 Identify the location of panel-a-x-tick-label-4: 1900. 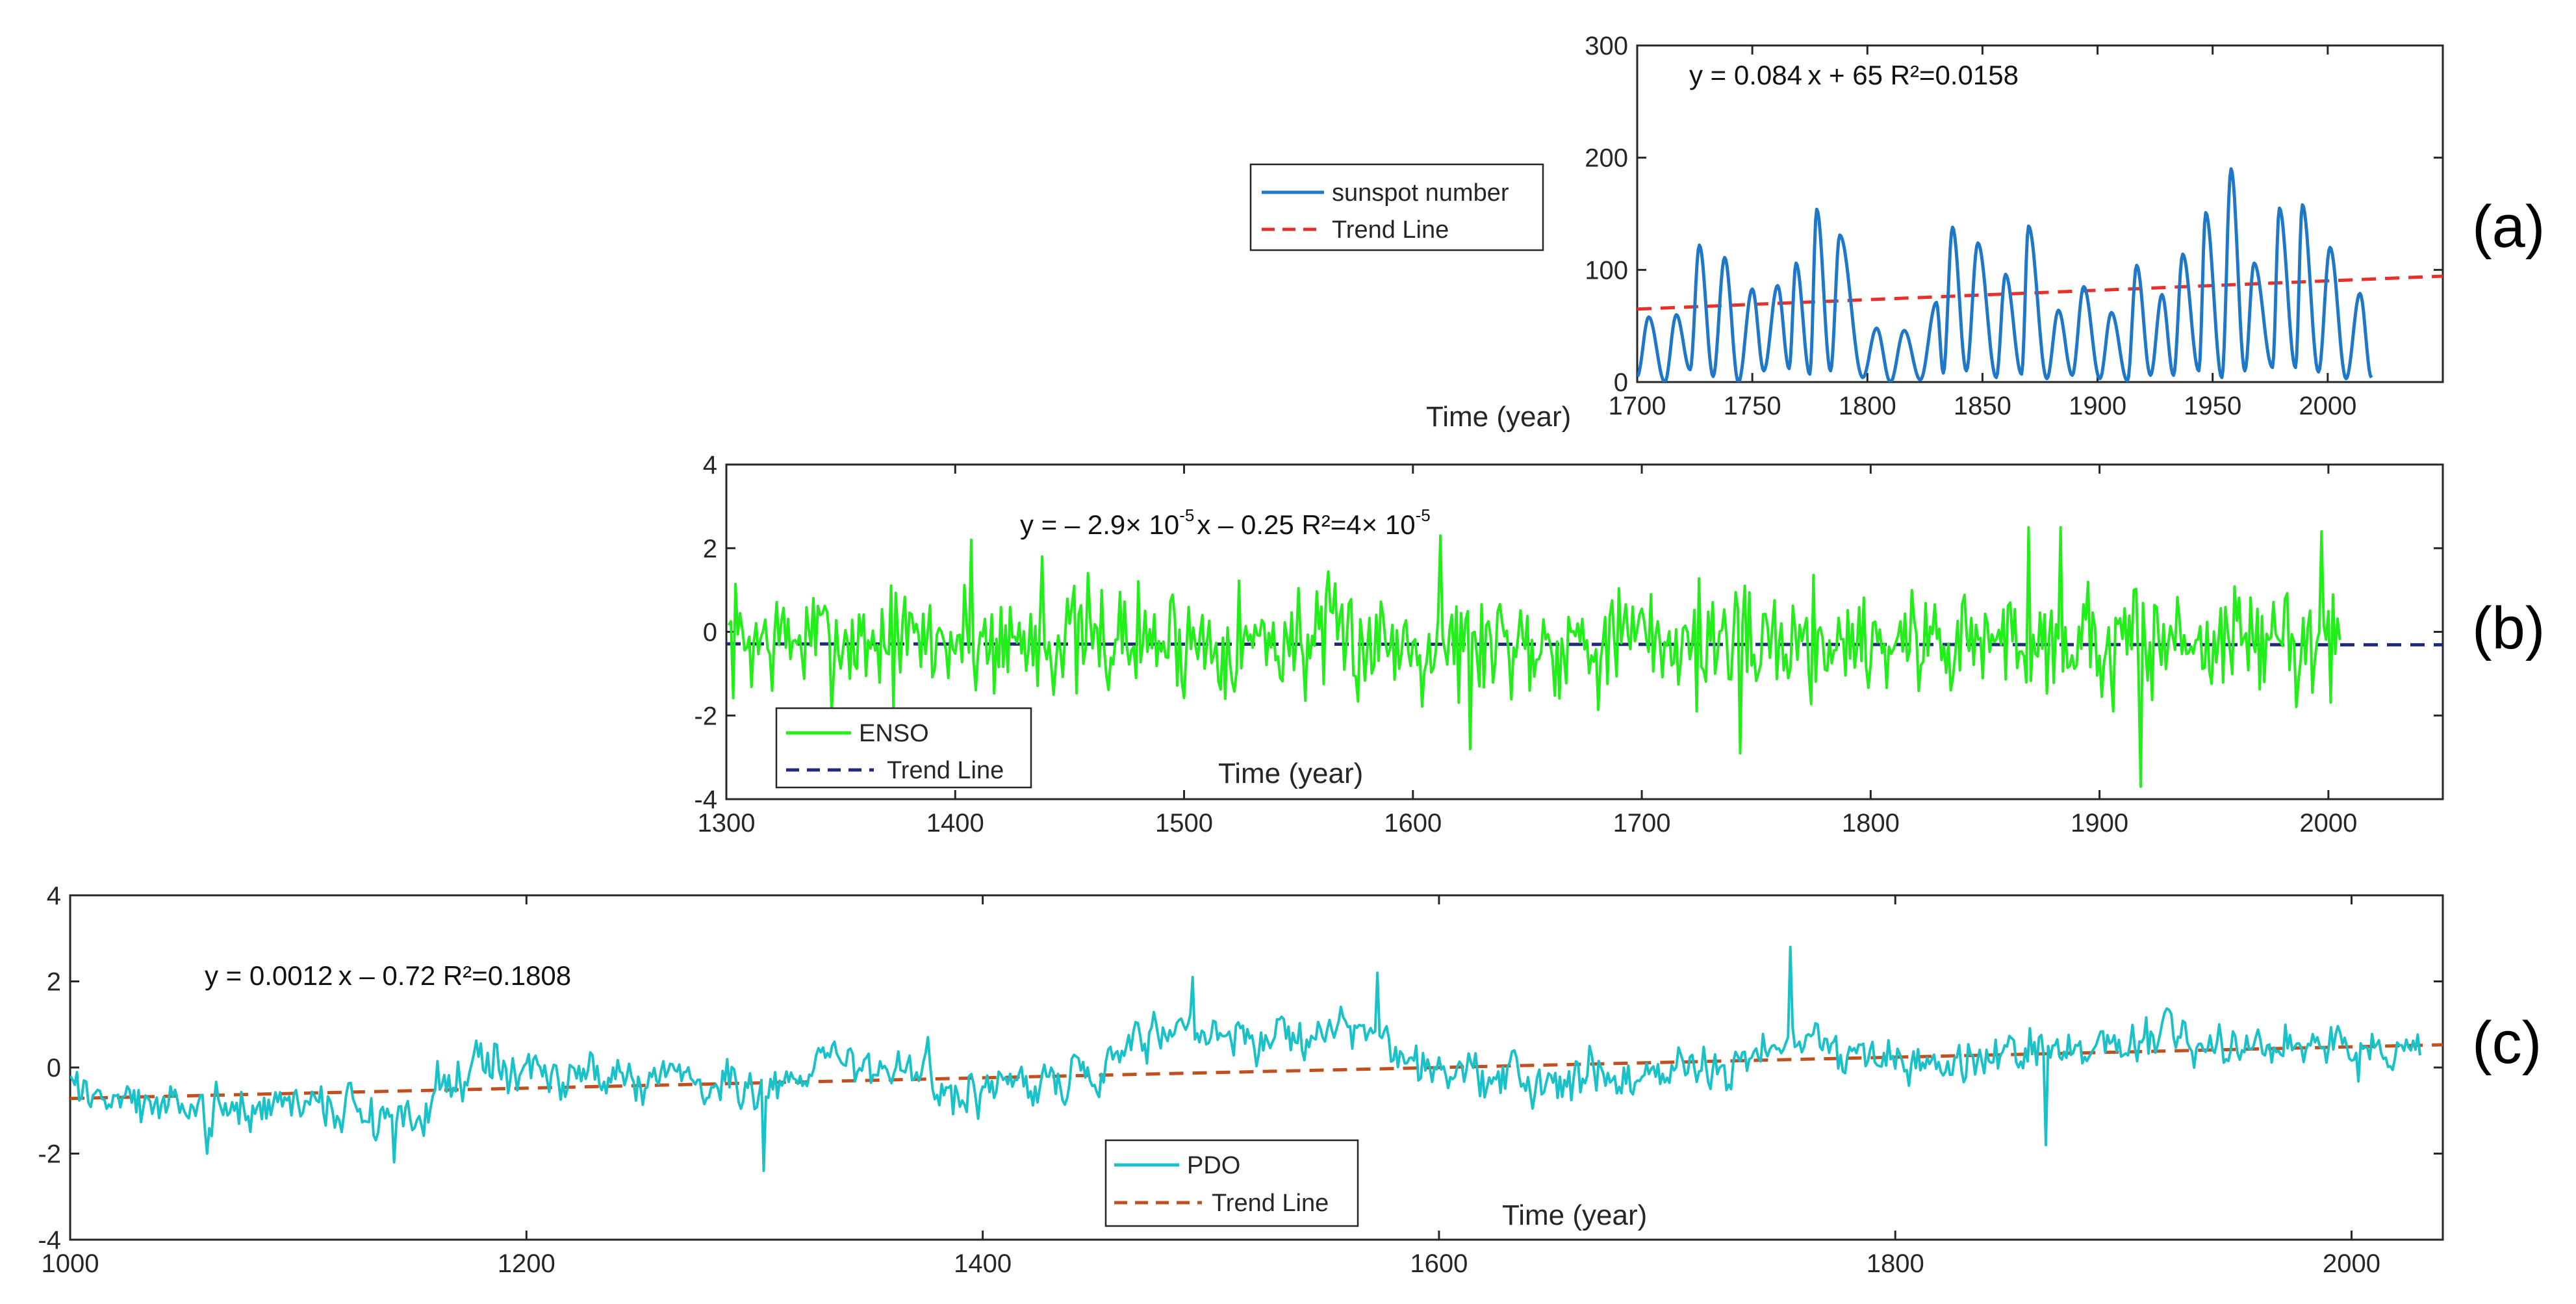
(2097, 406).